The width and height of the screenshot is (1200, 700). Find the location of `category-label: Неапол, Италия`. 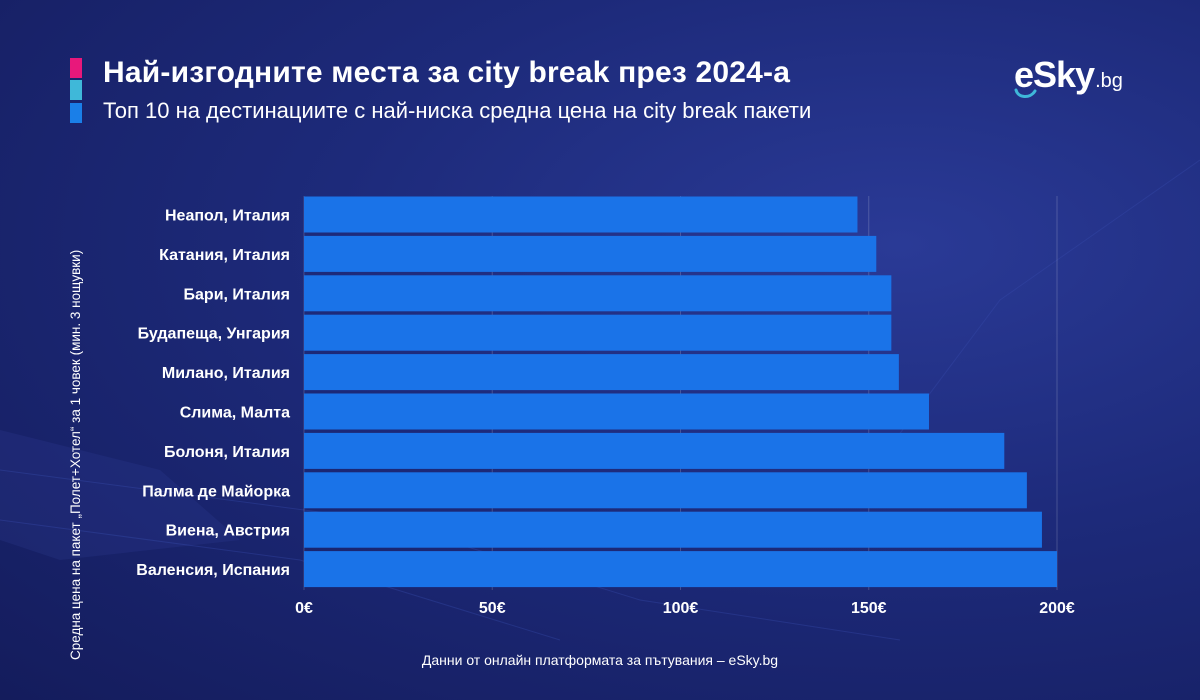

category-label: Неапол, Италия is located at coordinates (227, 216).